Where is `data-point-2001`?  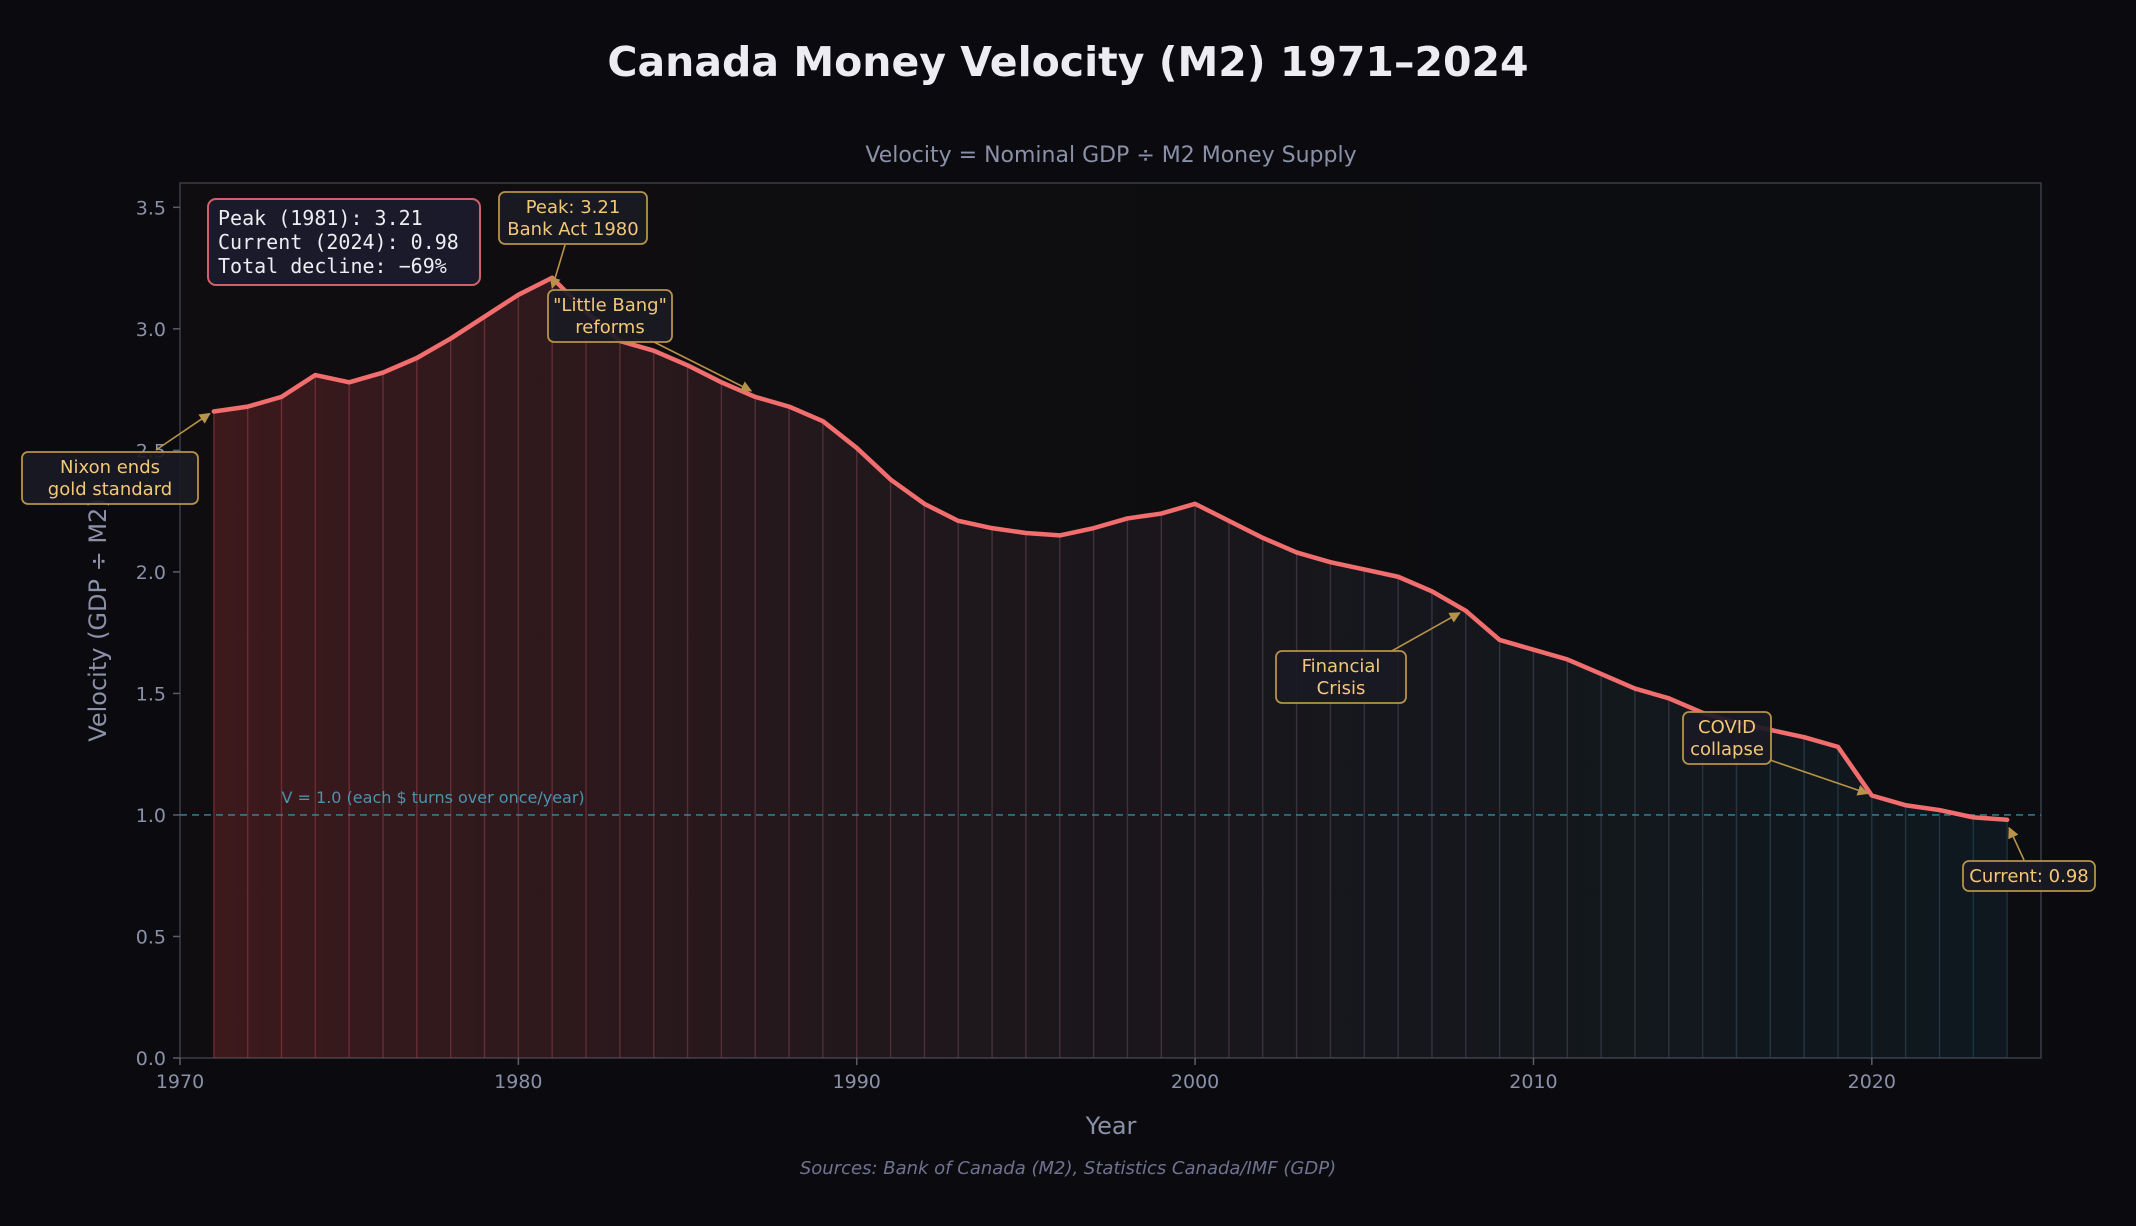 data-point-2001 is located at coordinates (1228, 520).